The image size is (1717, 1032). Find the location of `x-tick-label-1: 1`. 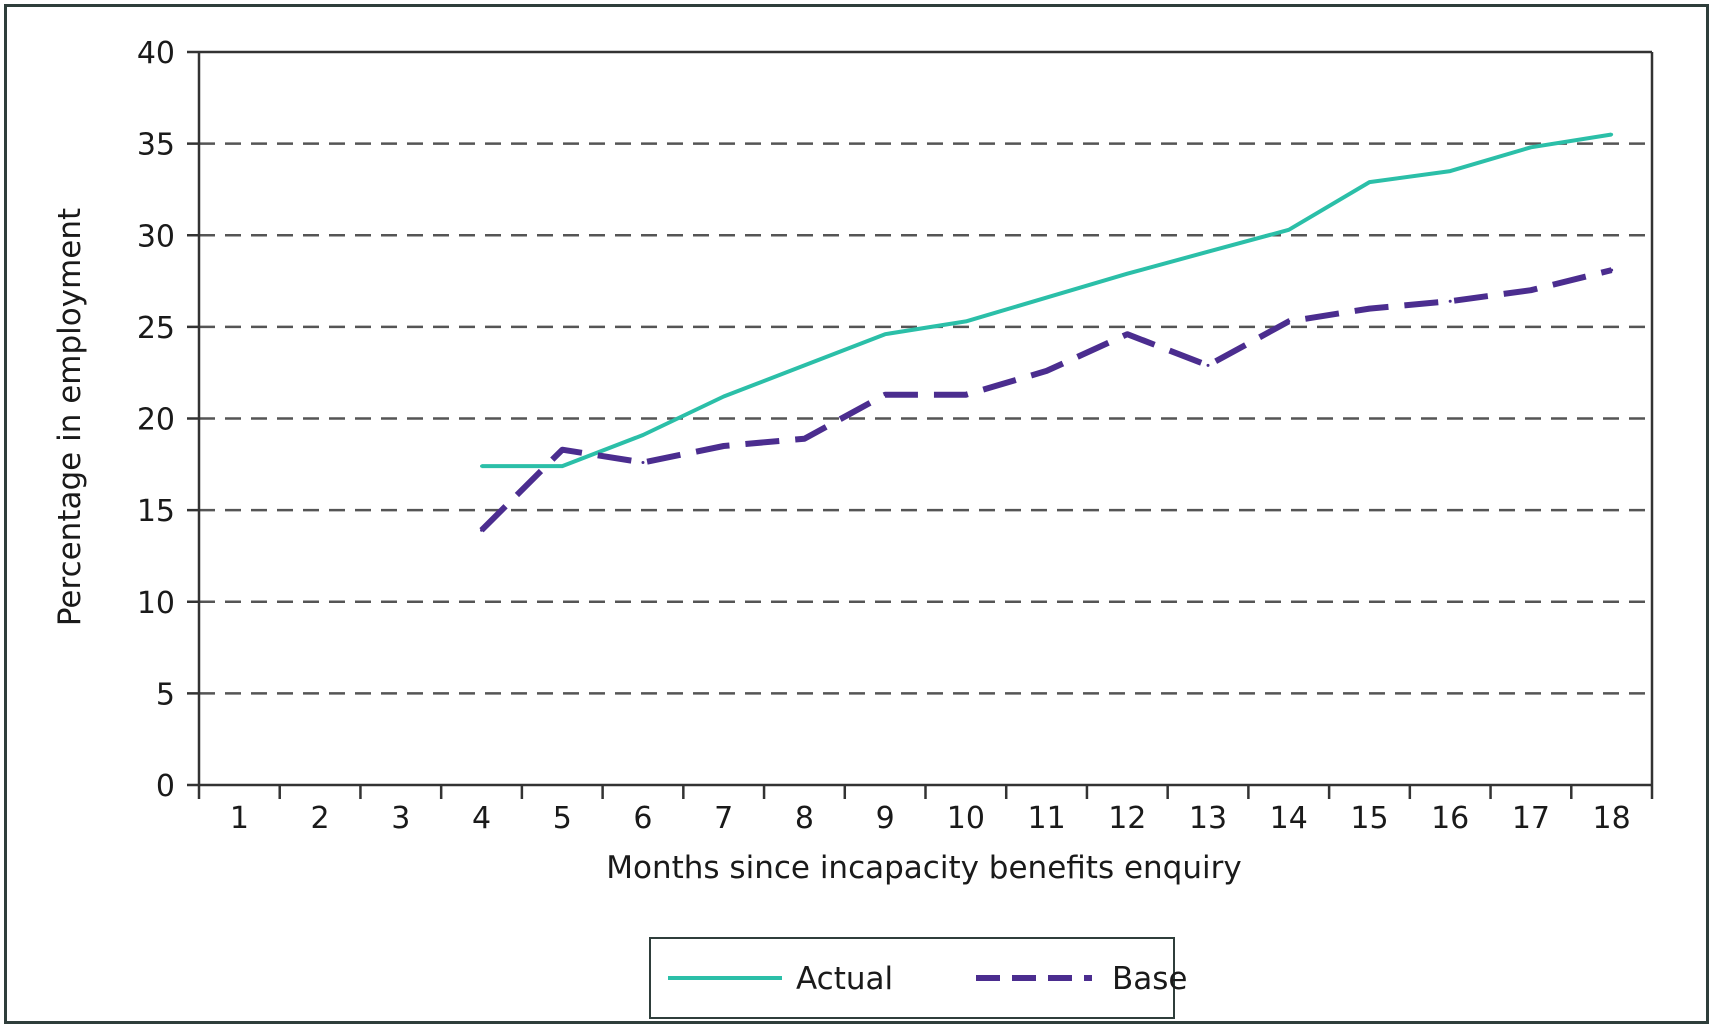

x-tick-label-1: 1 is located at coordinates (239, 818).